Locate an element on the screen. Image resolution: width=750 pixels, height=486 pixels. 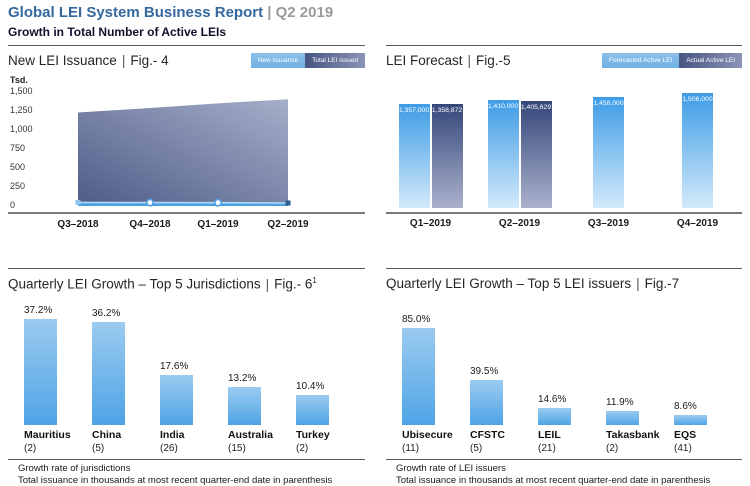
x-label: Q3–2019 is located at coordinates (608, 223).